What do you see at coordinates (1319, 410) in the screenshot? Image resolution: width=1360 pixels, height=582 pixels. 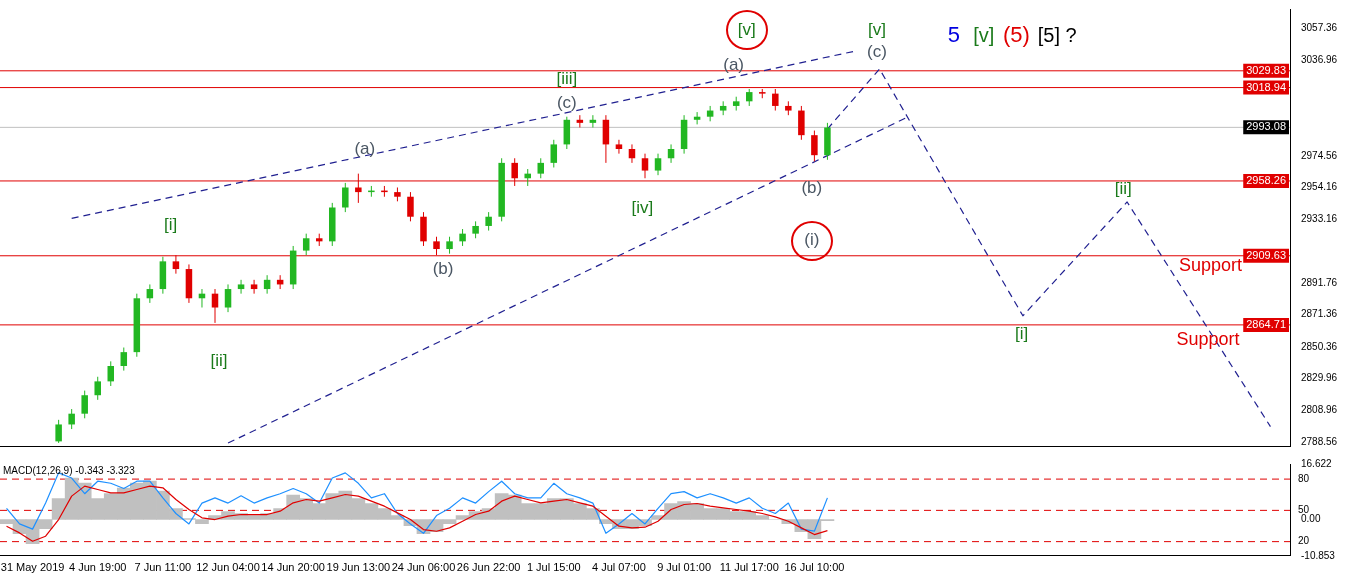 I see `y-tick-label: 2808.96` at bounding box center [1319, 410].